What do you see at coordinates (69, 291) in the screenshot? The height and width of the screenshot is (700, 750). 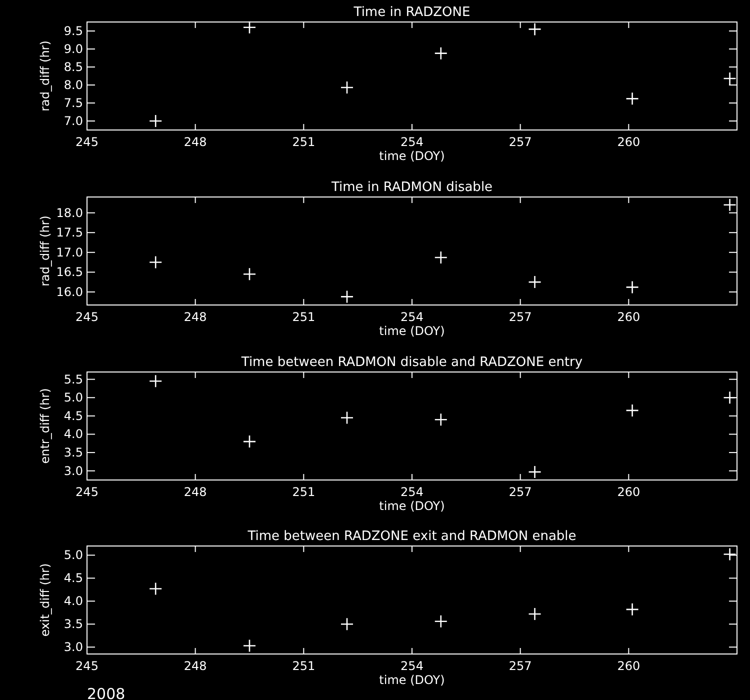 I see `y-tick-label: 16.0` at bounding box center [69, 291].